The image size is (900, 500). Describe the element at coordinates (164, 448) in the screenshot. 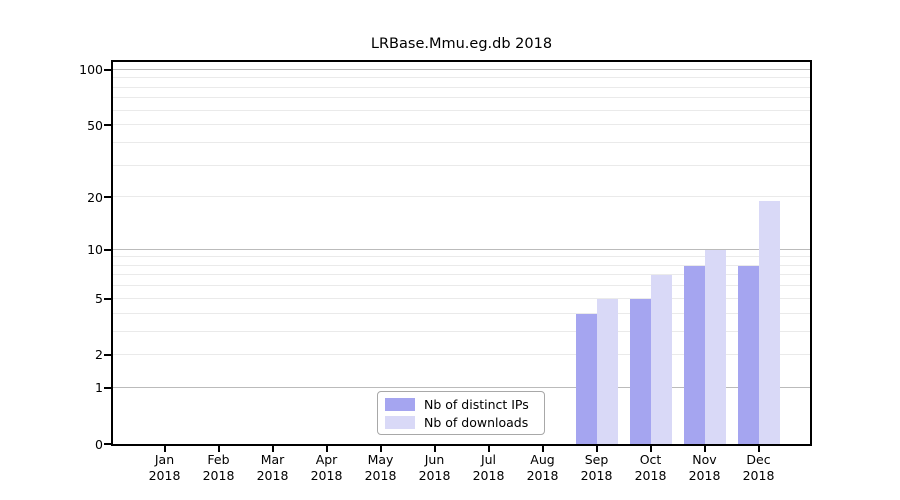

I see `xtick-mark-jan` at that location.